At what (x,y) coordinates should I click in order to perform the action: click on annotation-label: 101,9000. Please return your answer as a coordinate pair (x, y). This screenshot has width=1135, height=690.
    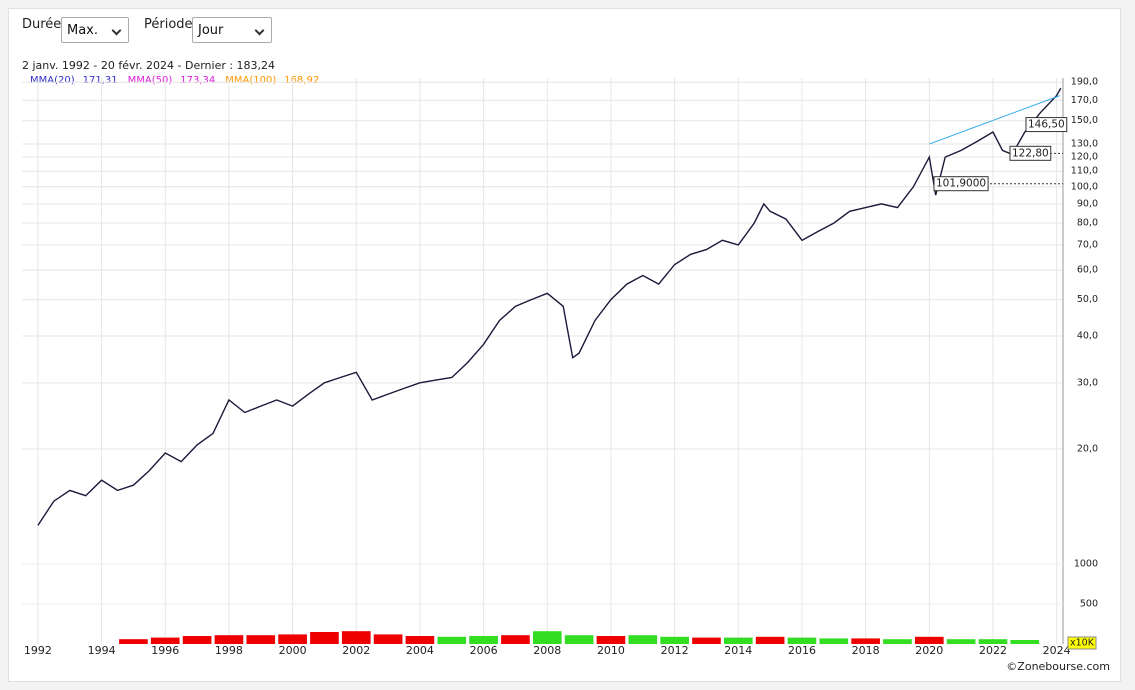
    Looking at the image, I should click on (961, 184).